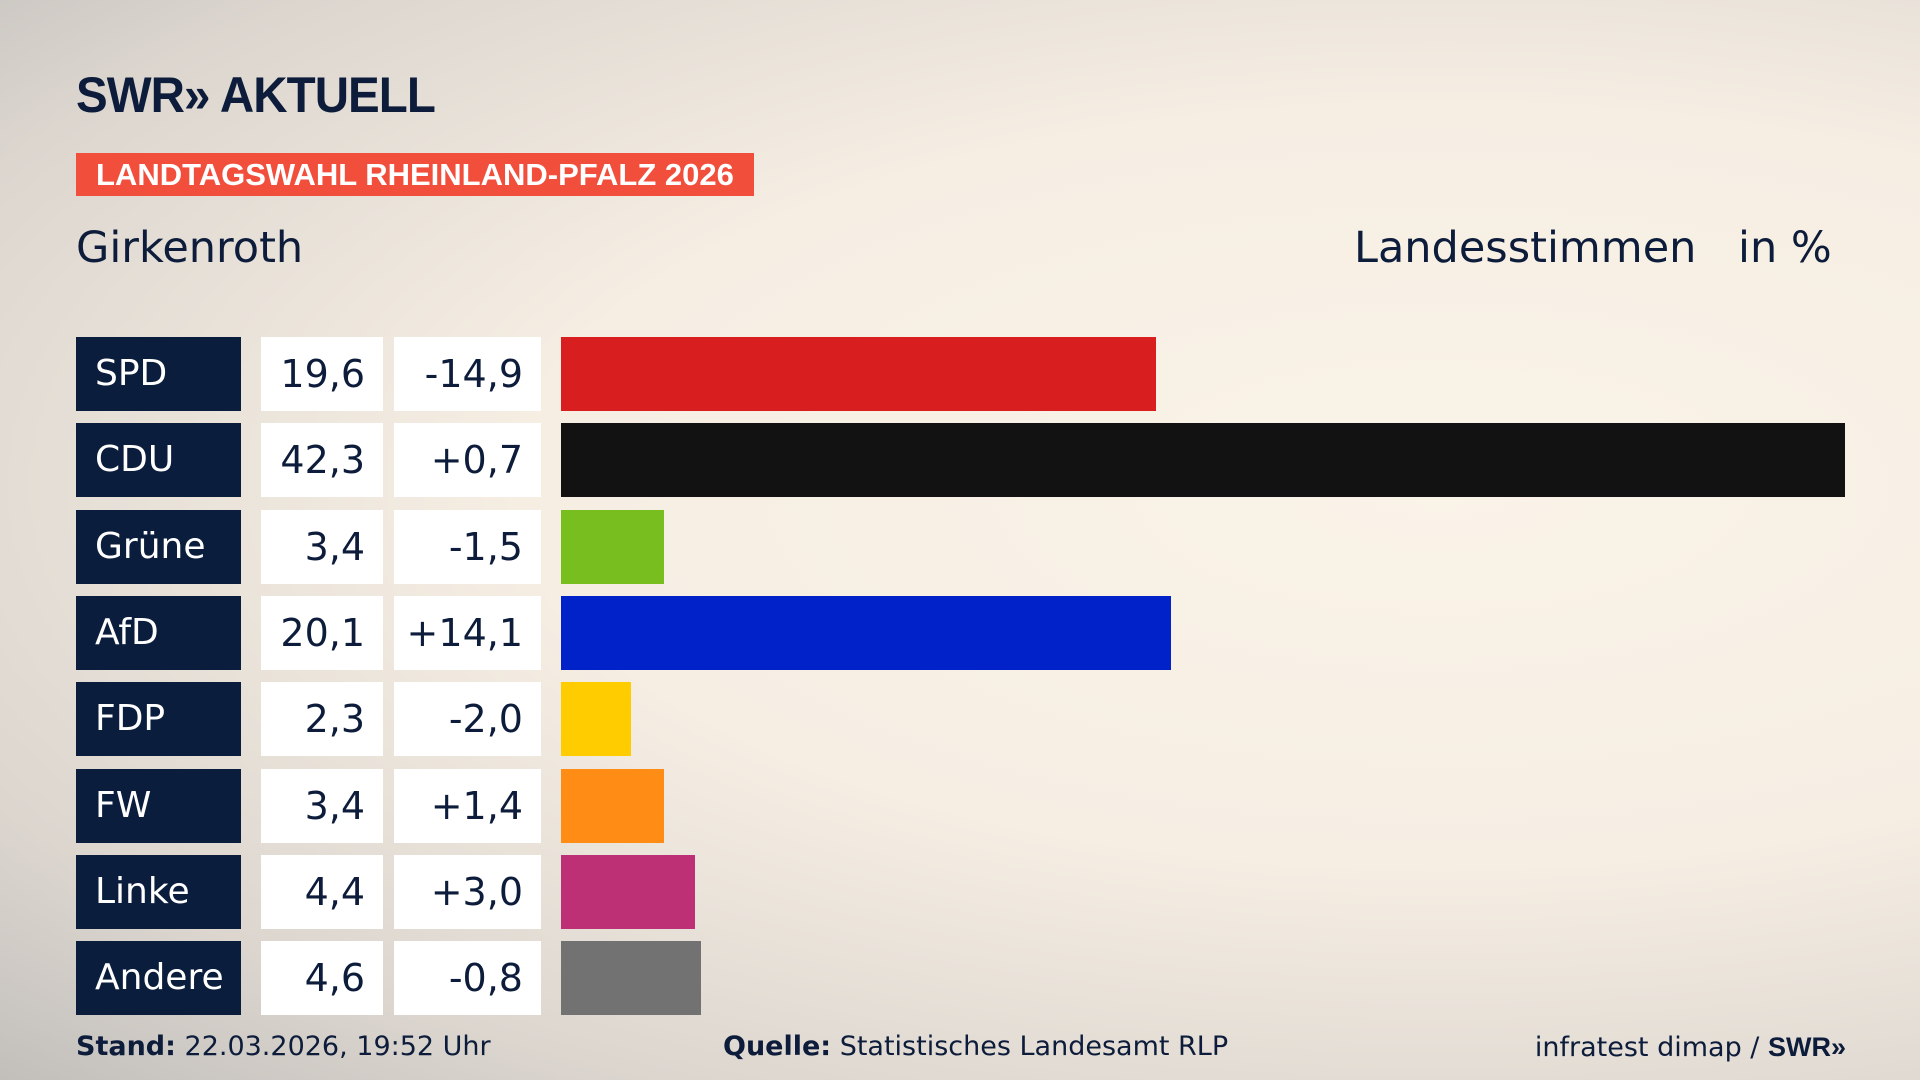  Describe the element at coordinates (322, 374) in the screenshot. I see `value-label: 19,6` at that location.